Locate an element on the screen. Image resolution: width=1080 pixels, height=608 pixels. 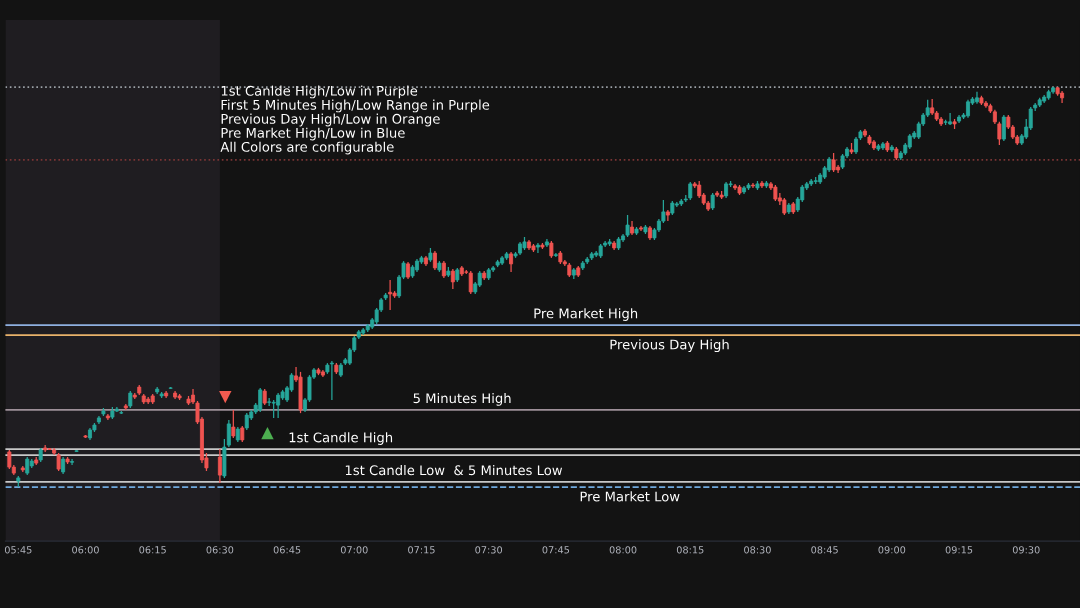
ref-line-label: Pre Market Low is located at coordinates (630, 496).